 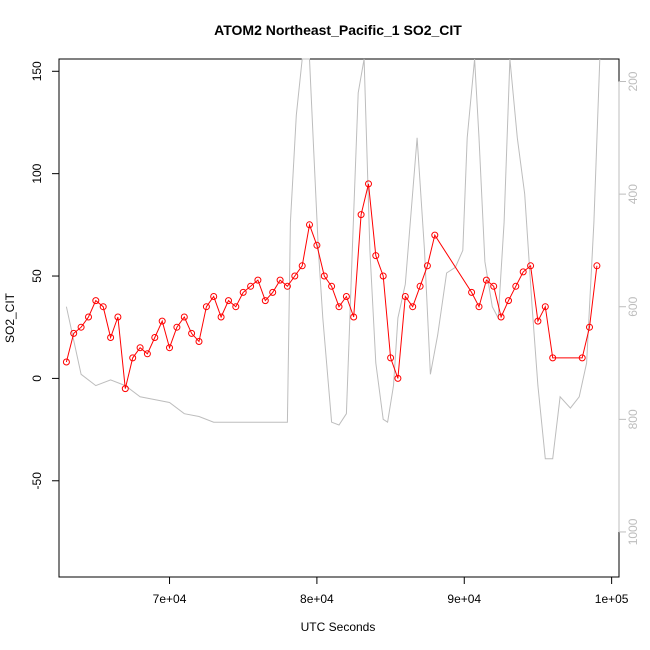 What do you see at coordinates (37, 276) in the screenshot?
I see `y-tick-label: 50` at bounding box center [37, 276].